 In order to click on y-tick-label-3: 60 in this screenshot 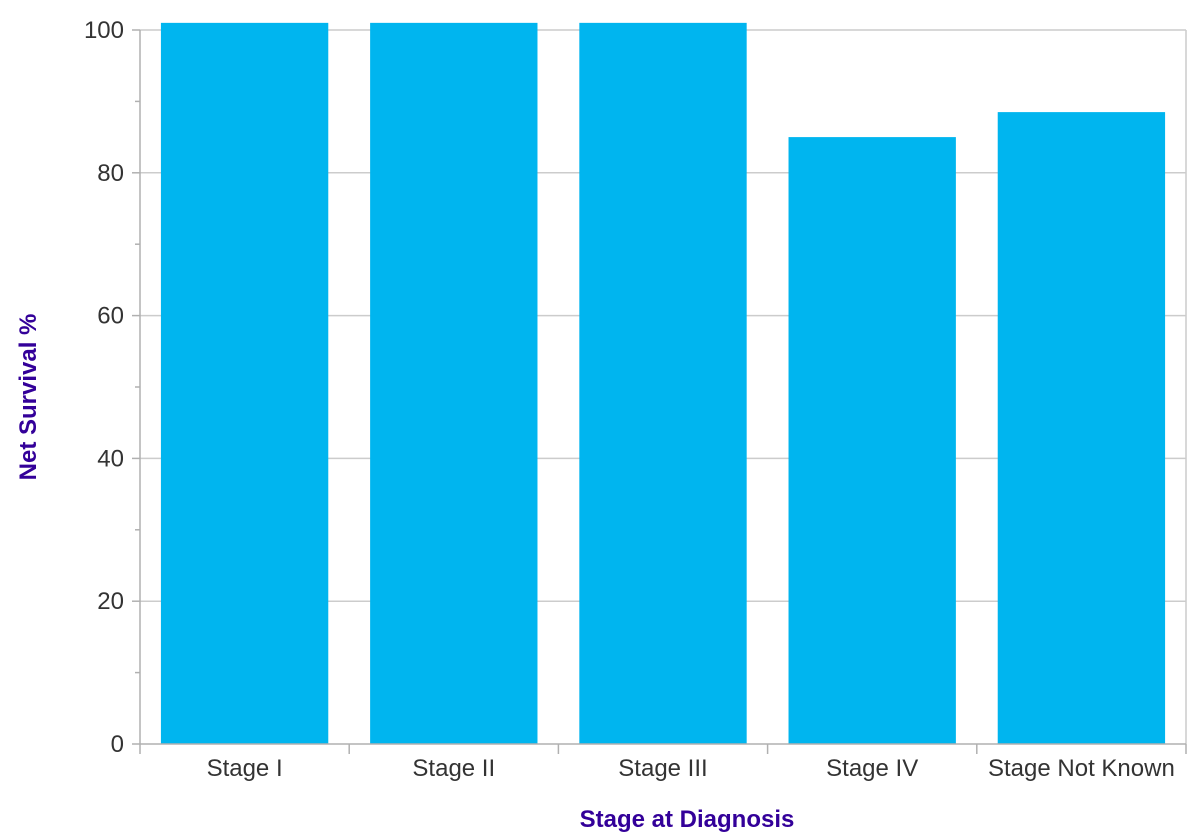, I will do `click(110, 316)`.